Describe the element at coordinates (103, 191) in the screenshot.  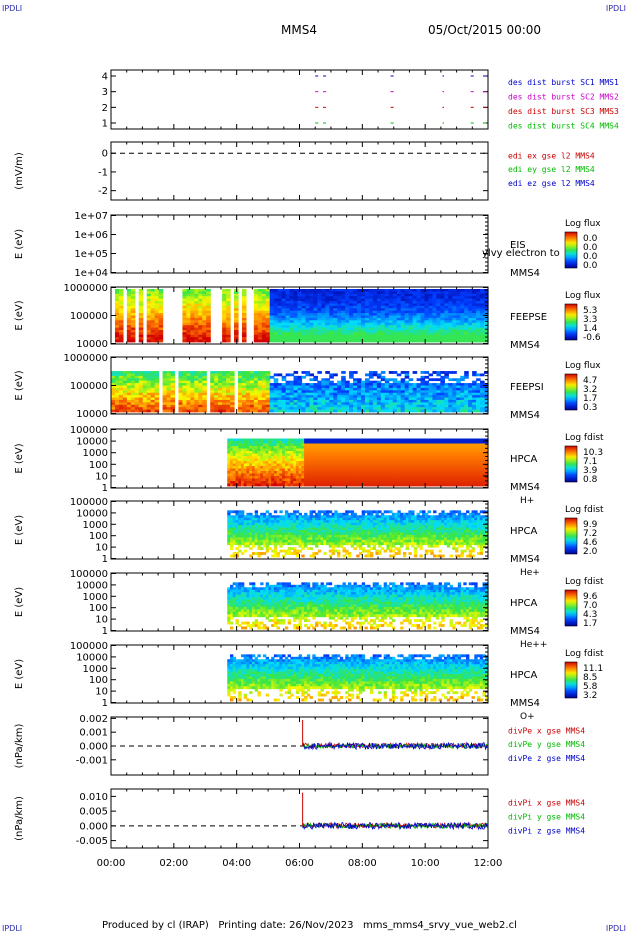
I see `y-tick-label: -2` at that location.